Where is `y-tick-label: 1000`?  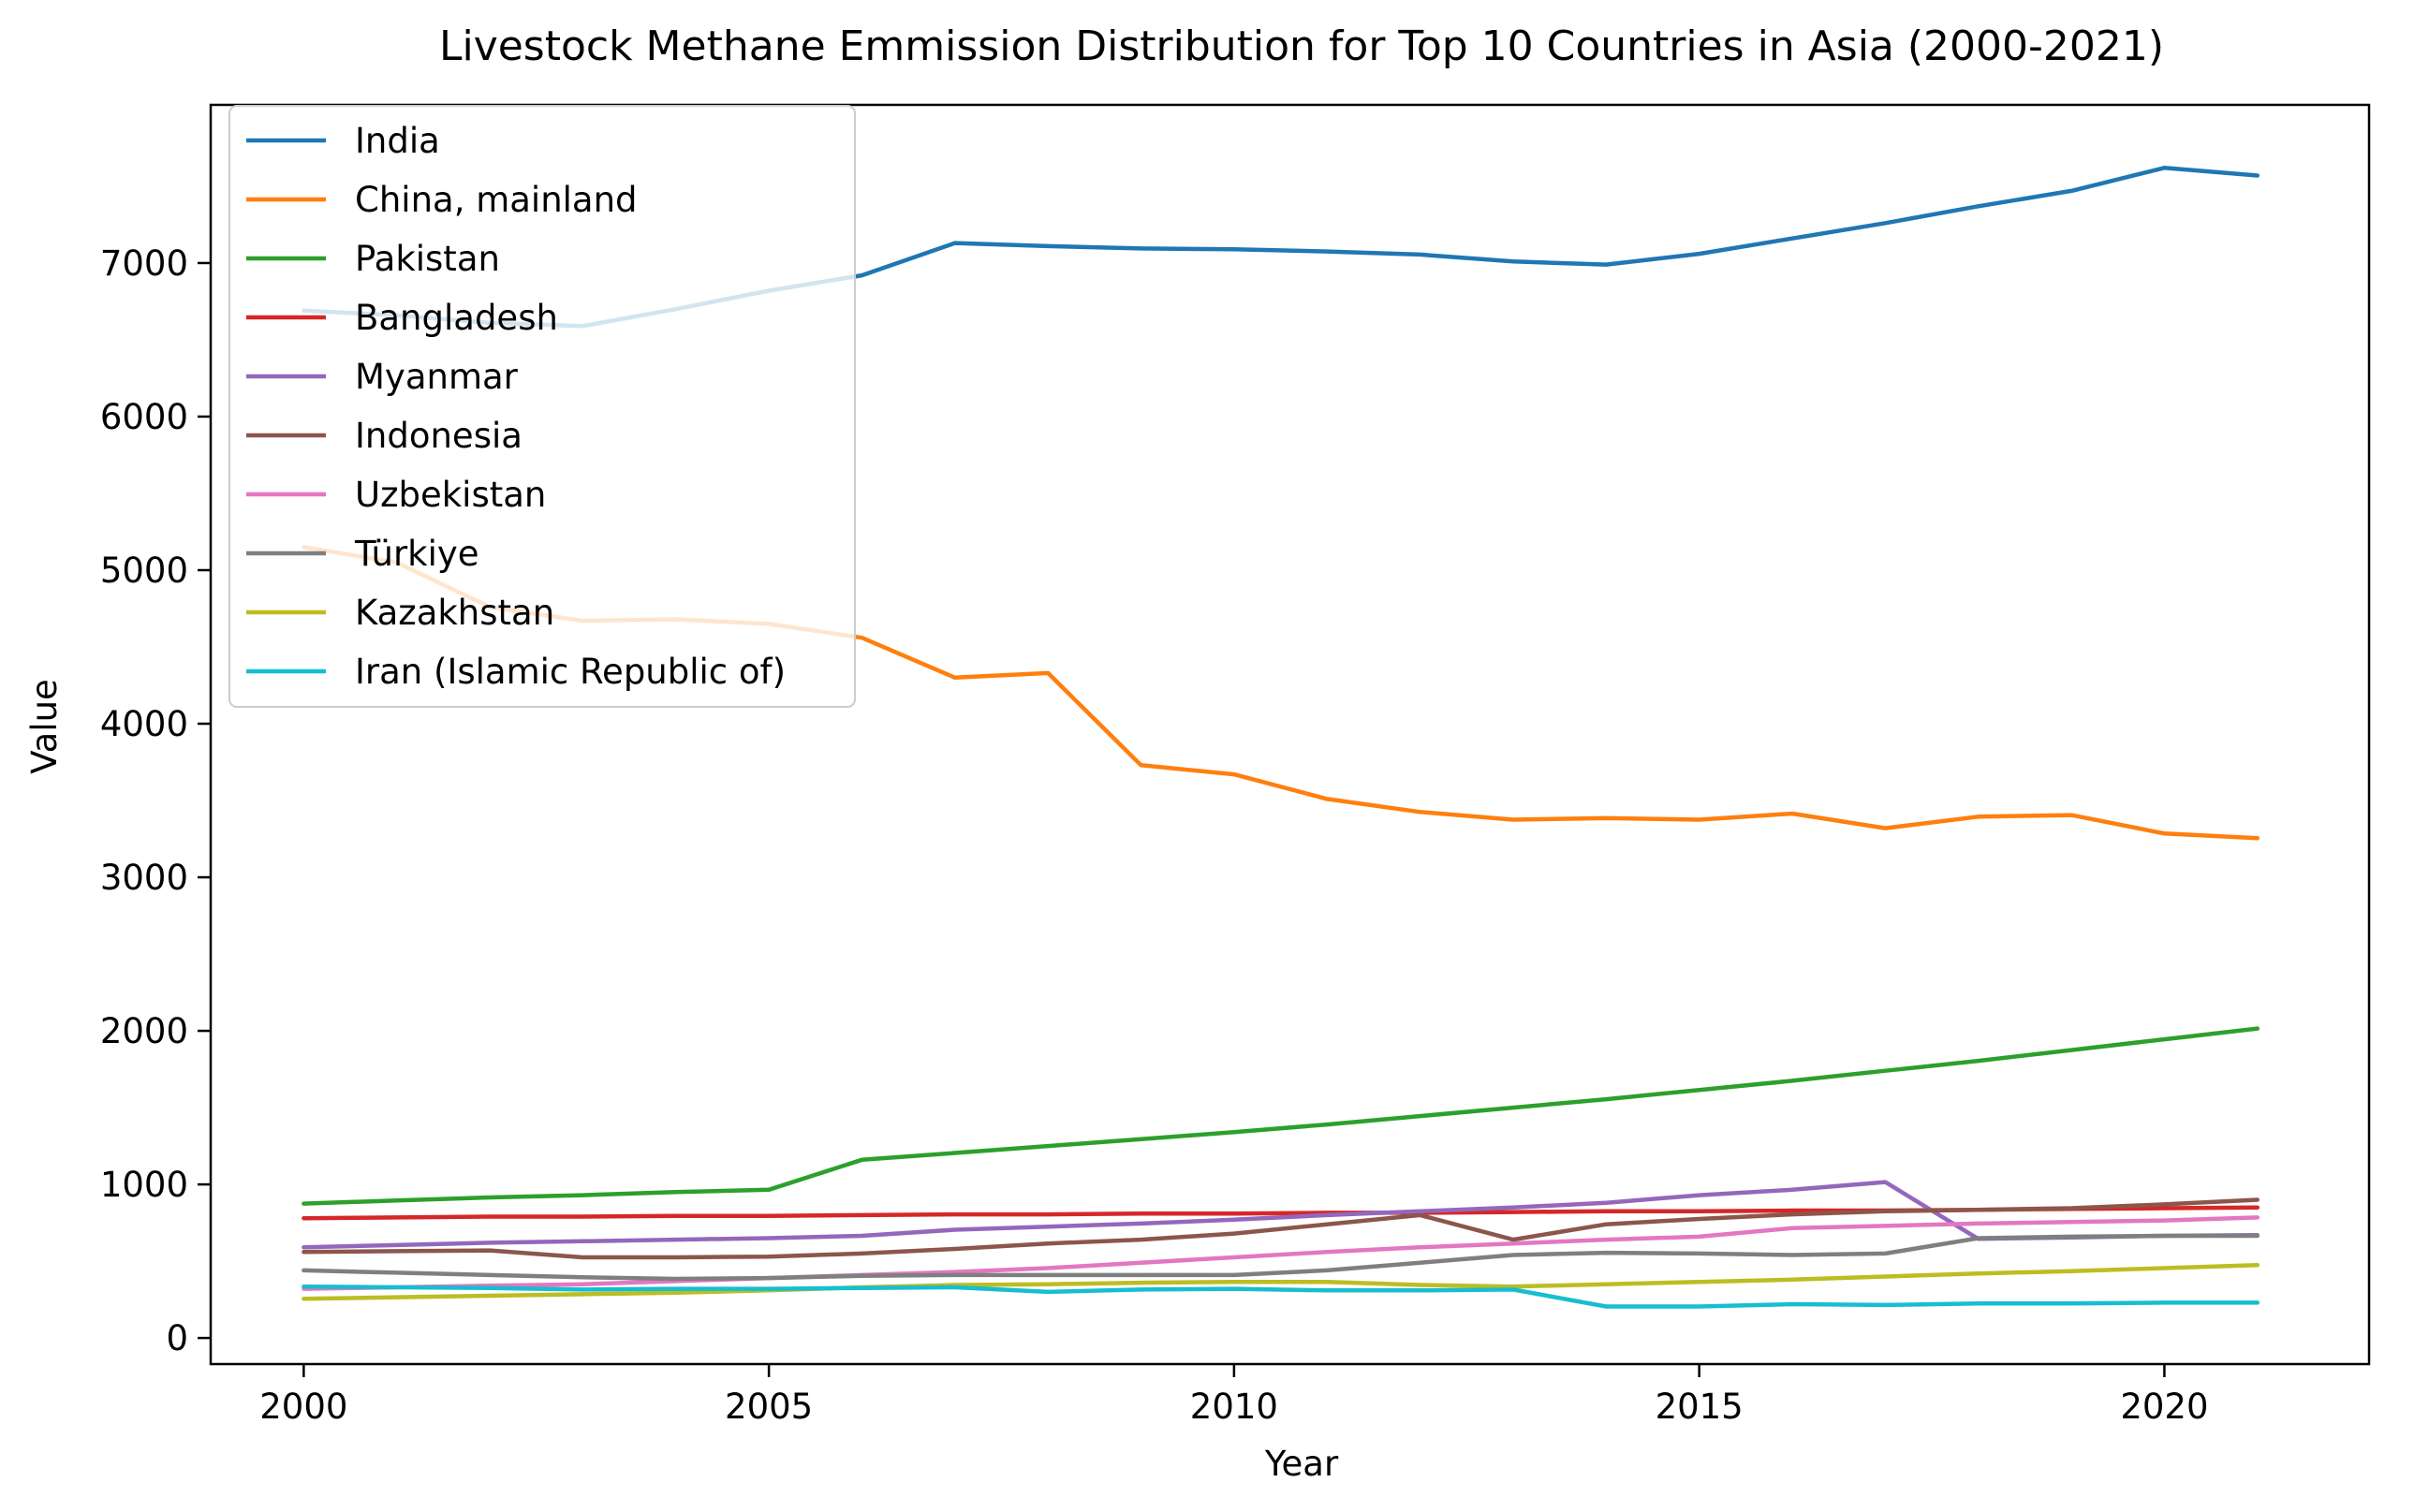
y-tick-label: 1000 is located at coordinates (144, 1185).